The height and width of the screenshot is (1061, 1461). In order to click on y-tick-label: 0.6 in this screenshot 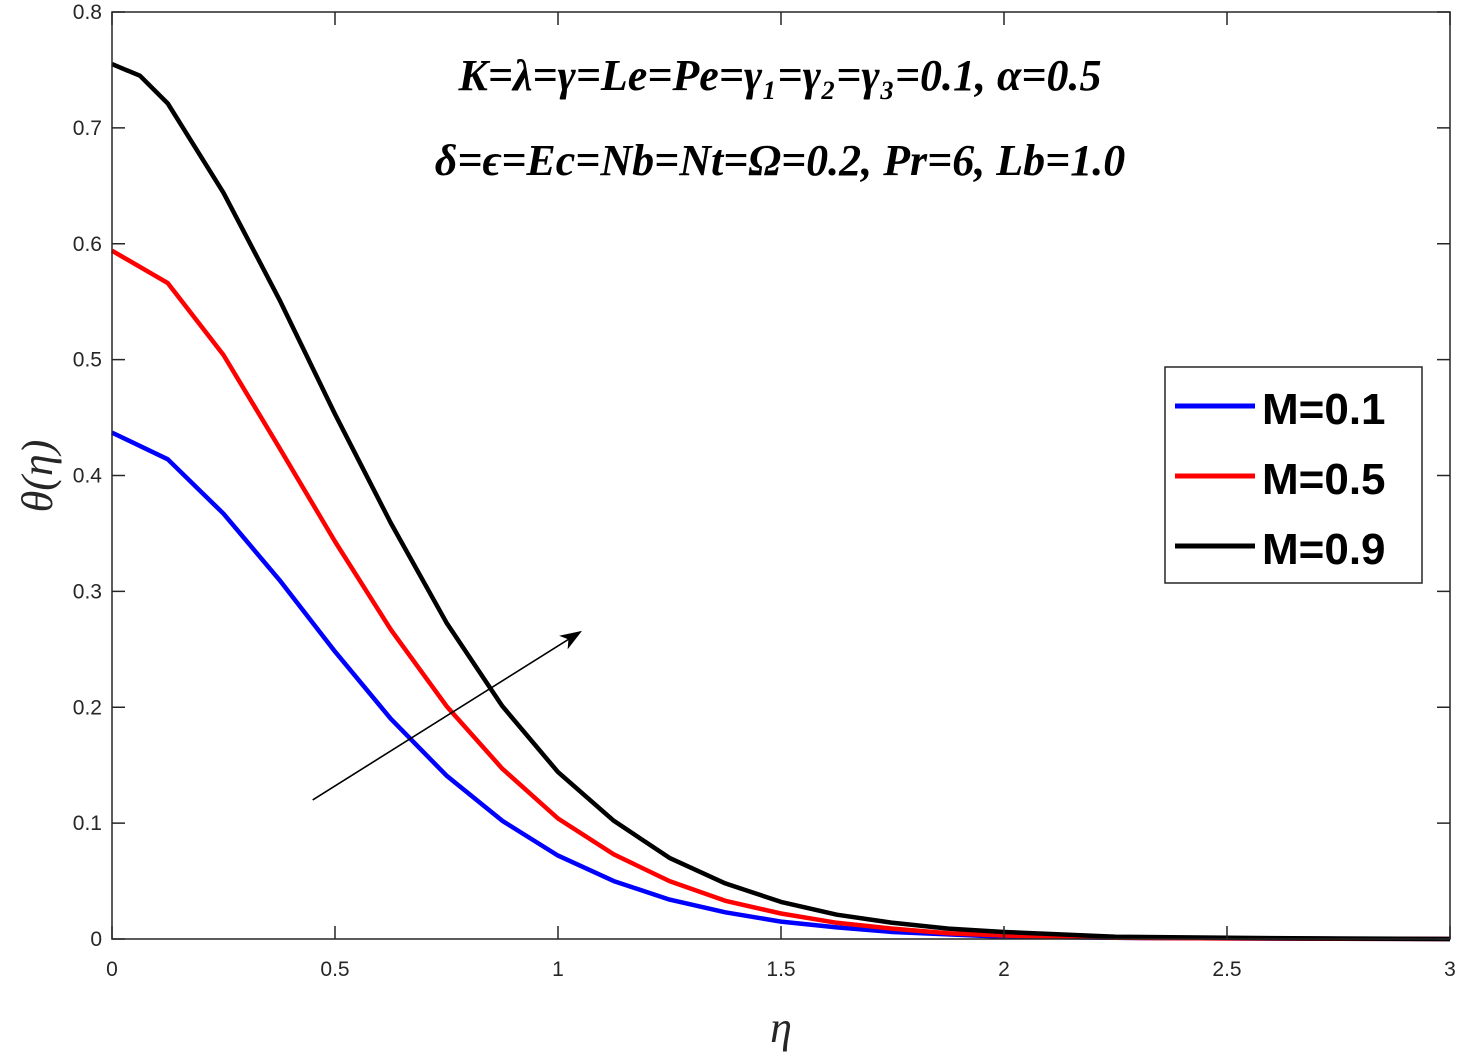, I will do `click(87, 244)`.